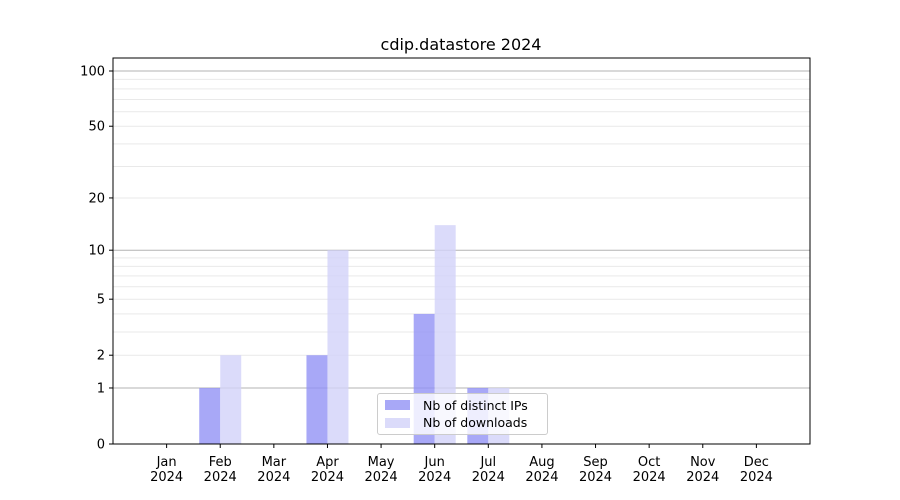  What do you see at coordinates (231, 399) in the screenshot?
I see `bar-nb-of-downloads-feb` at bounding box center [231, 399].